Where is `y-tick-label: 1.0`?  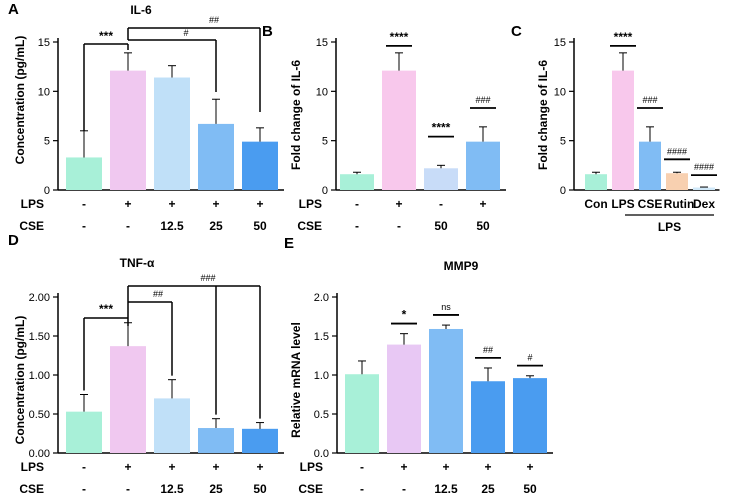 y-tick-label: 1.0 is located at coordinates (321, 376).